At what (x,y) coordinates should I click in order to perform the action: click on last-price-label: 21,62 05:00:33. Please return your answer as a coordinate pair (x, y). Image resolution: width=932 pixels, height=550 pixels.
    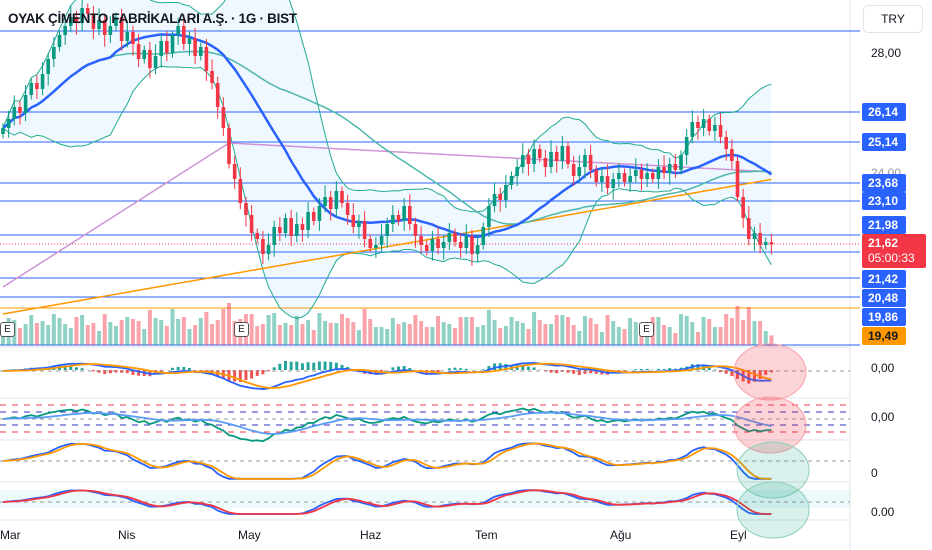
    Looking at the image, I should click on (894, 251).